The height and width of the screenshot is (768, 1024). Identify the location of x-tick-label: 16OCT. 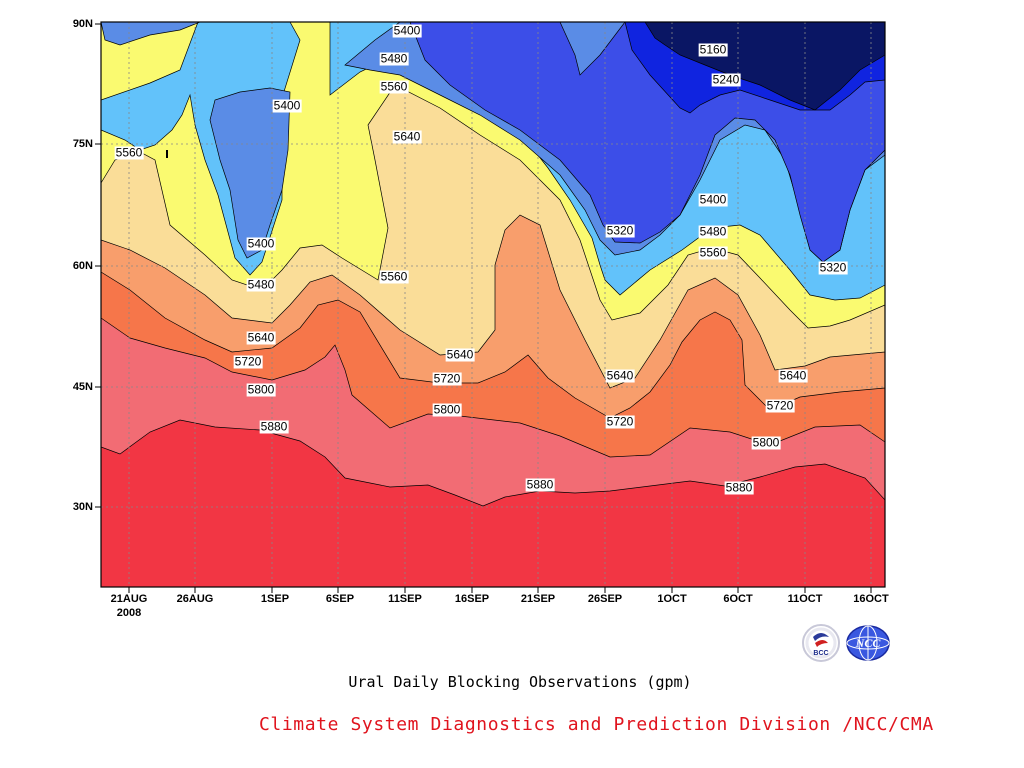
(871, 599).